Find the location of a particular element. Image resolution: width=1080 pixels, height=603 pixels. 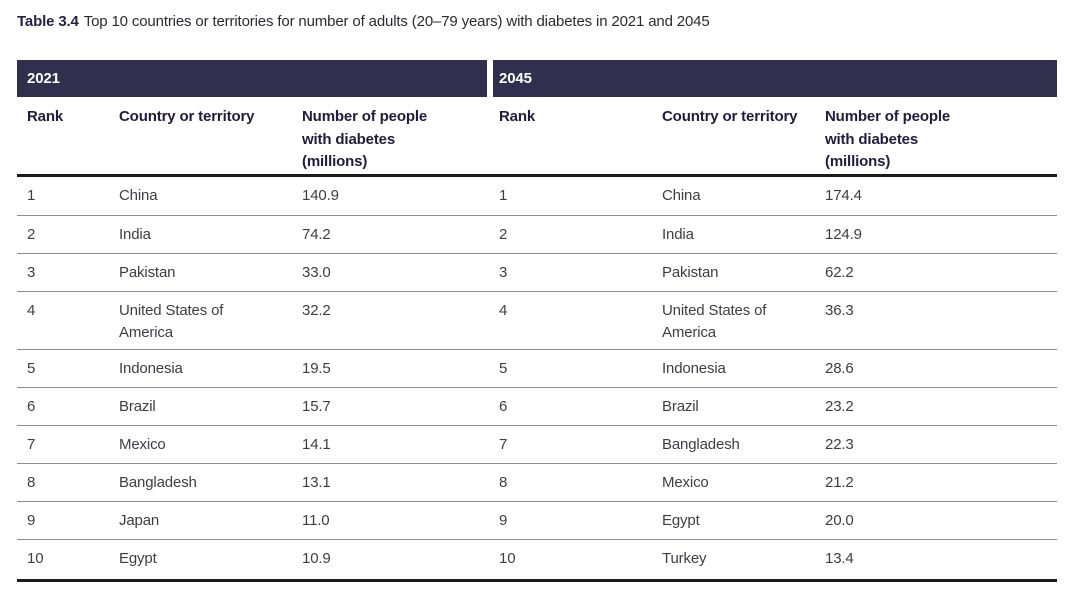

country-cell-2021: Japan is located at coordinates (139, 520).